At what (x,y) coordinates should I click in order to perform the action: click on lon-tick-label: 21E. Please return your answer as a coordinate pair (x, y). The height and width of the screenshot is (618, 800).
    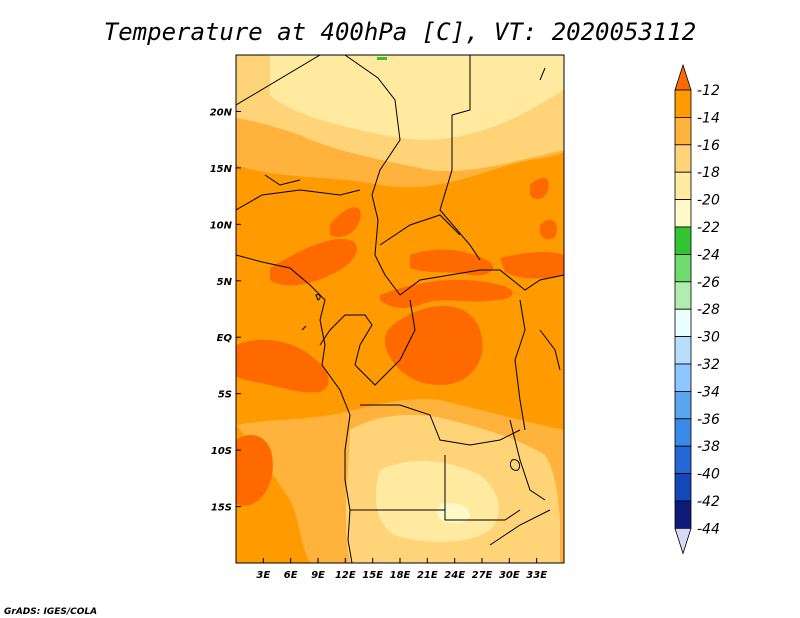
    Looking at the image, I should click on (427, 575).